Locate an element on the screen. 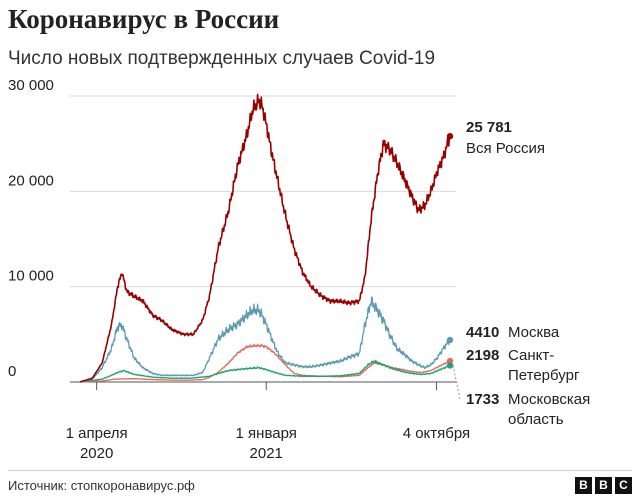  series-end-value: 4410 is located at coordinates (482, 332).